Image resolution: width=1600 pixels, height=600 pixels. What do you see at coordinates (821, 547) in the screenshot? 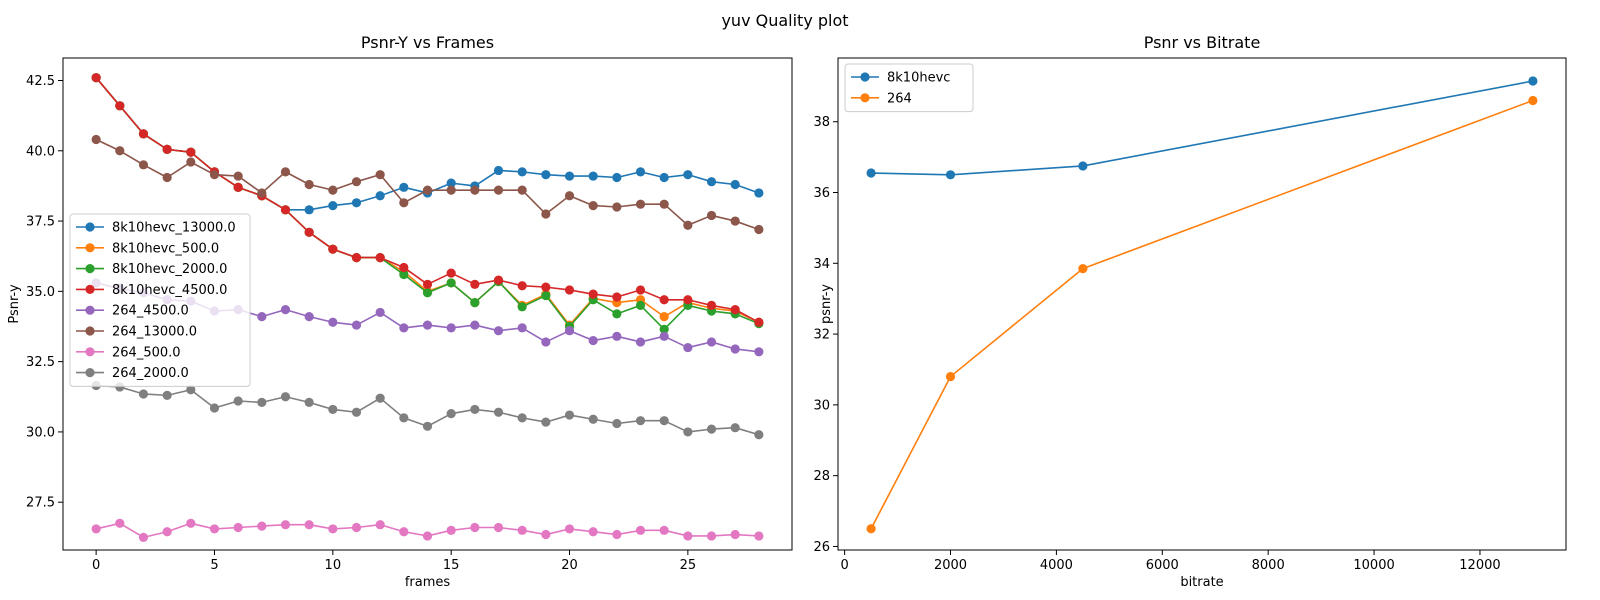
I see `y-tick-label: 26` at bounding box center [821, 547].